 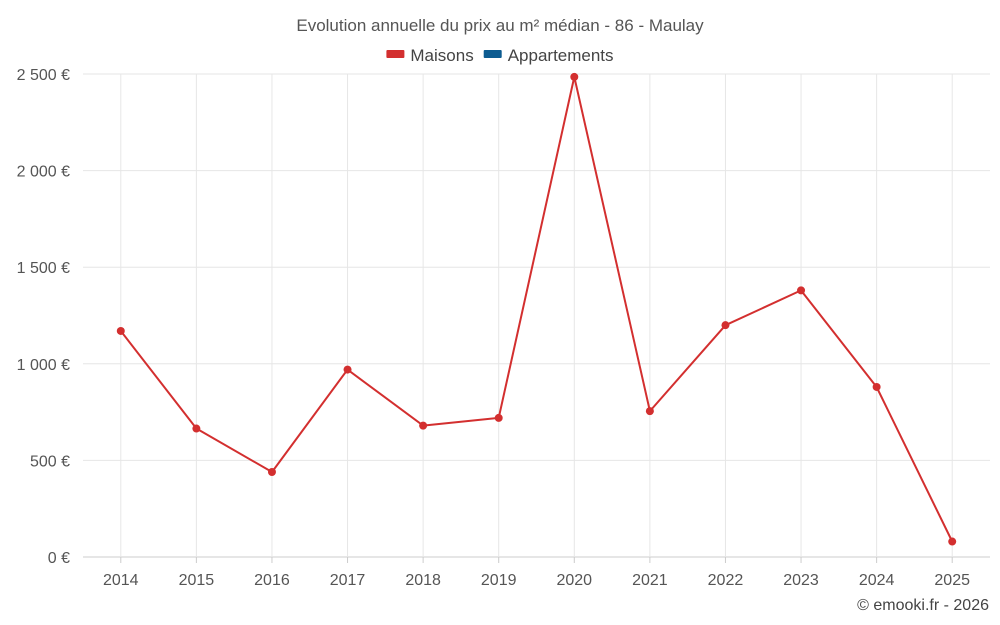 I want to click on legend-item-maisons: Maisons, so click(x=430, y=55).